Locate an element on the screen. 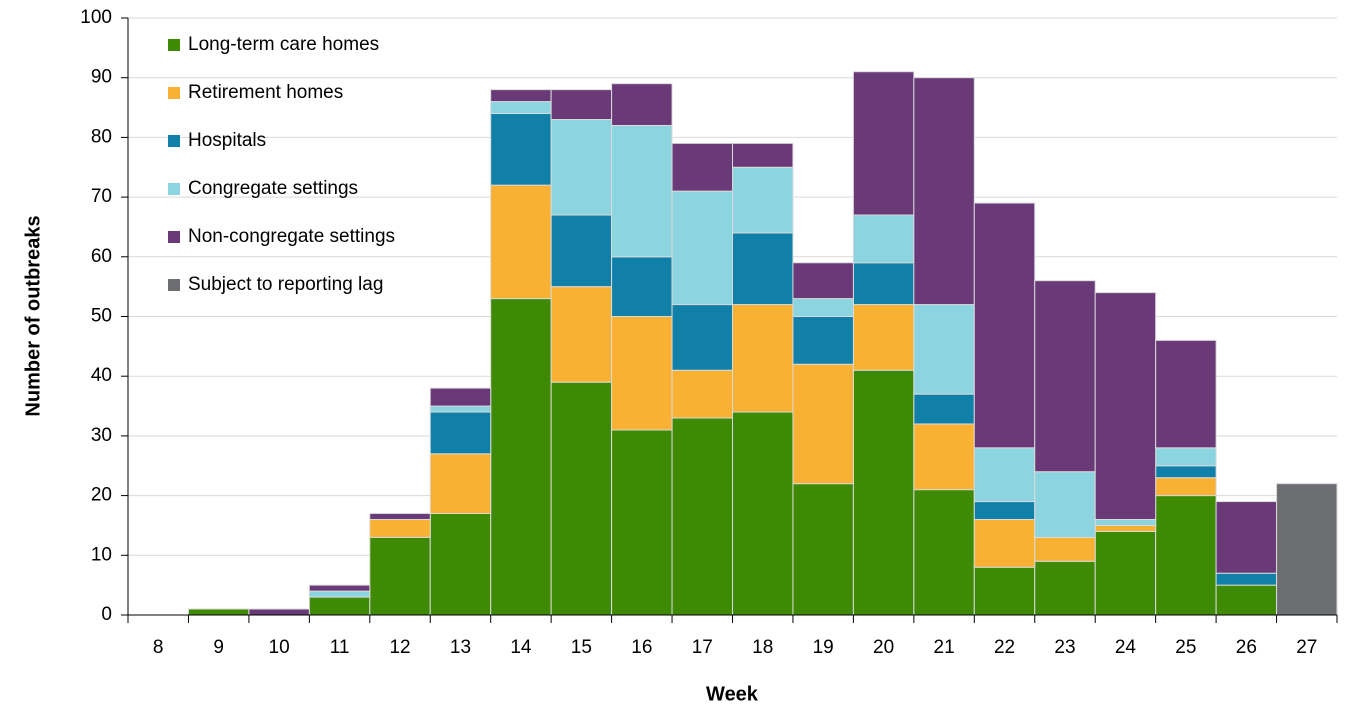 The image size is (1346, 712). x-tick-label: 10 is located at coordinates (279, 647).